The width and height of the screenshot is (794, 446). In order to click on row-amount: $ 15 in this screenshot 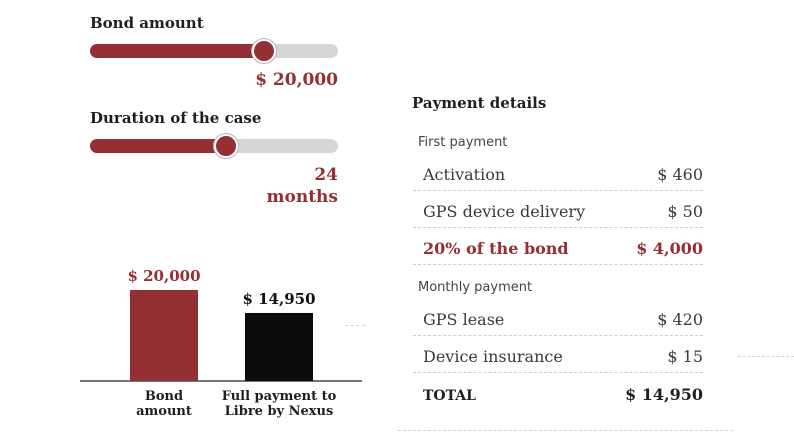, I will do `click(685, 356)`.